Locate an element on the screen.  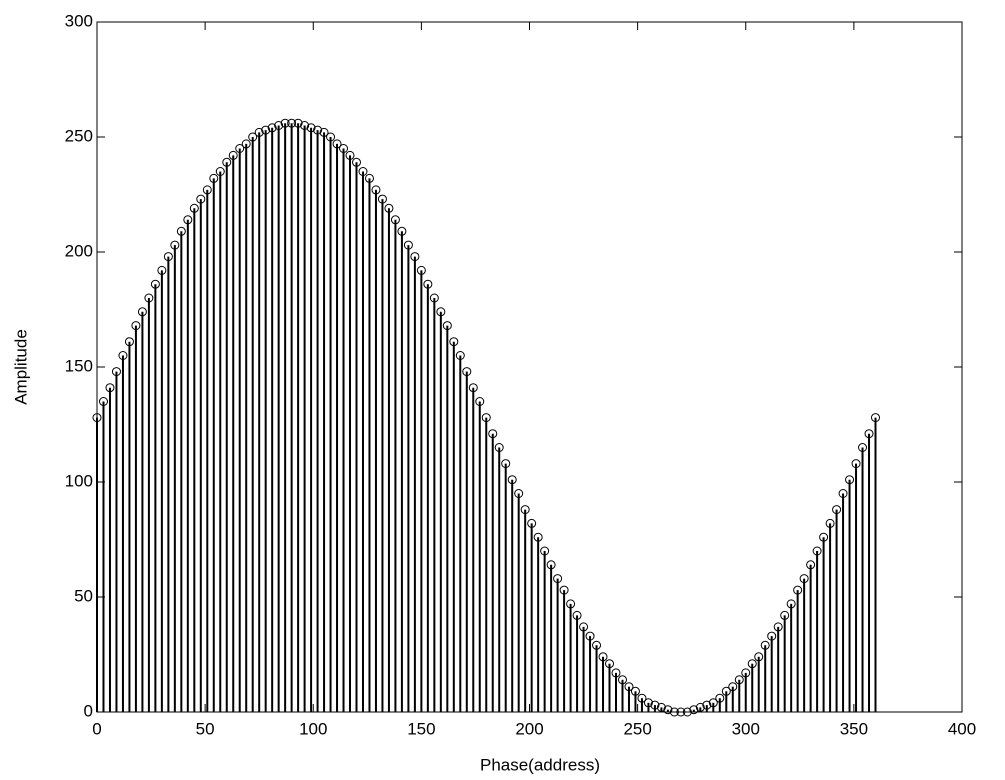
x-tick-label: 300 is located at coordinates (746, 728).